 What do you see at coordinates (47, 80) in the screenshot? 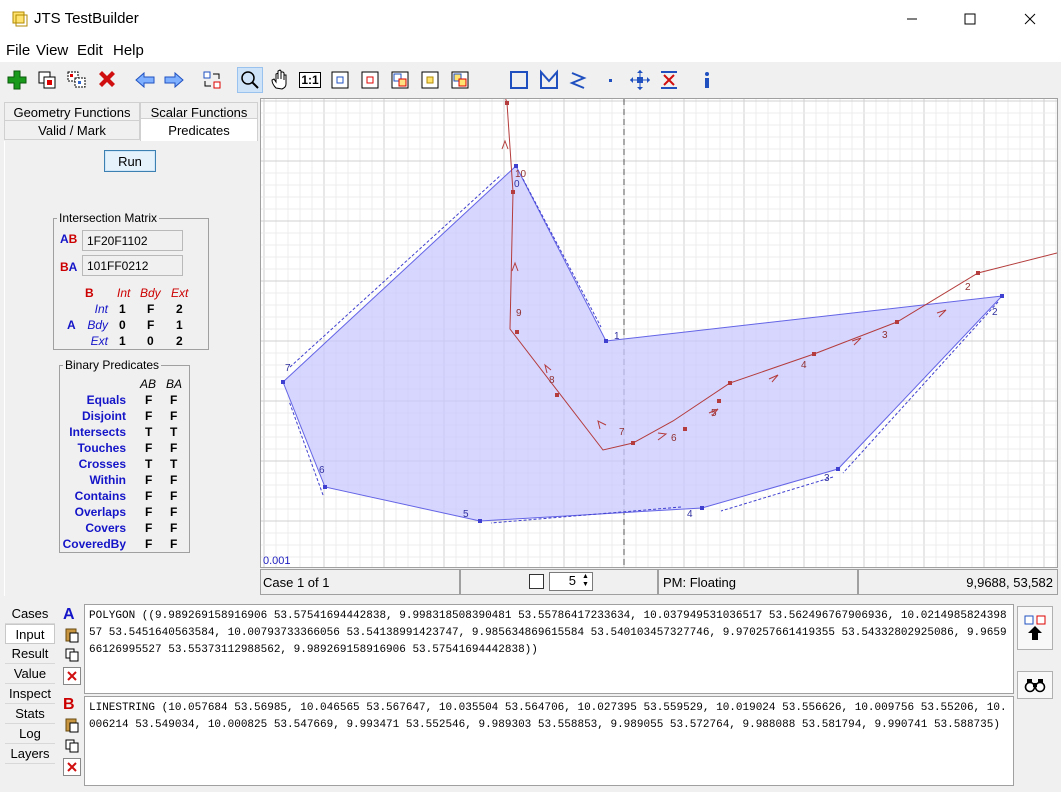
I see `copy-case-button` at bounding box center [47, 80].